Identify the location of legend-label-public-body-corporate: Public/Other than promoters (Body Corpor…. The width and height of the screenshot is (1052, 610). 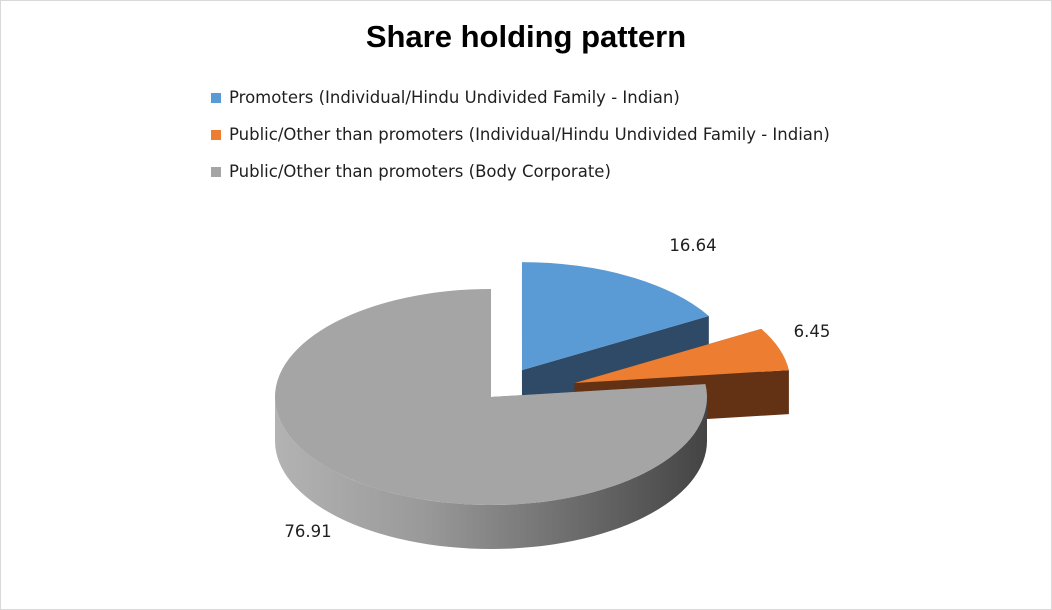
(420, 171).